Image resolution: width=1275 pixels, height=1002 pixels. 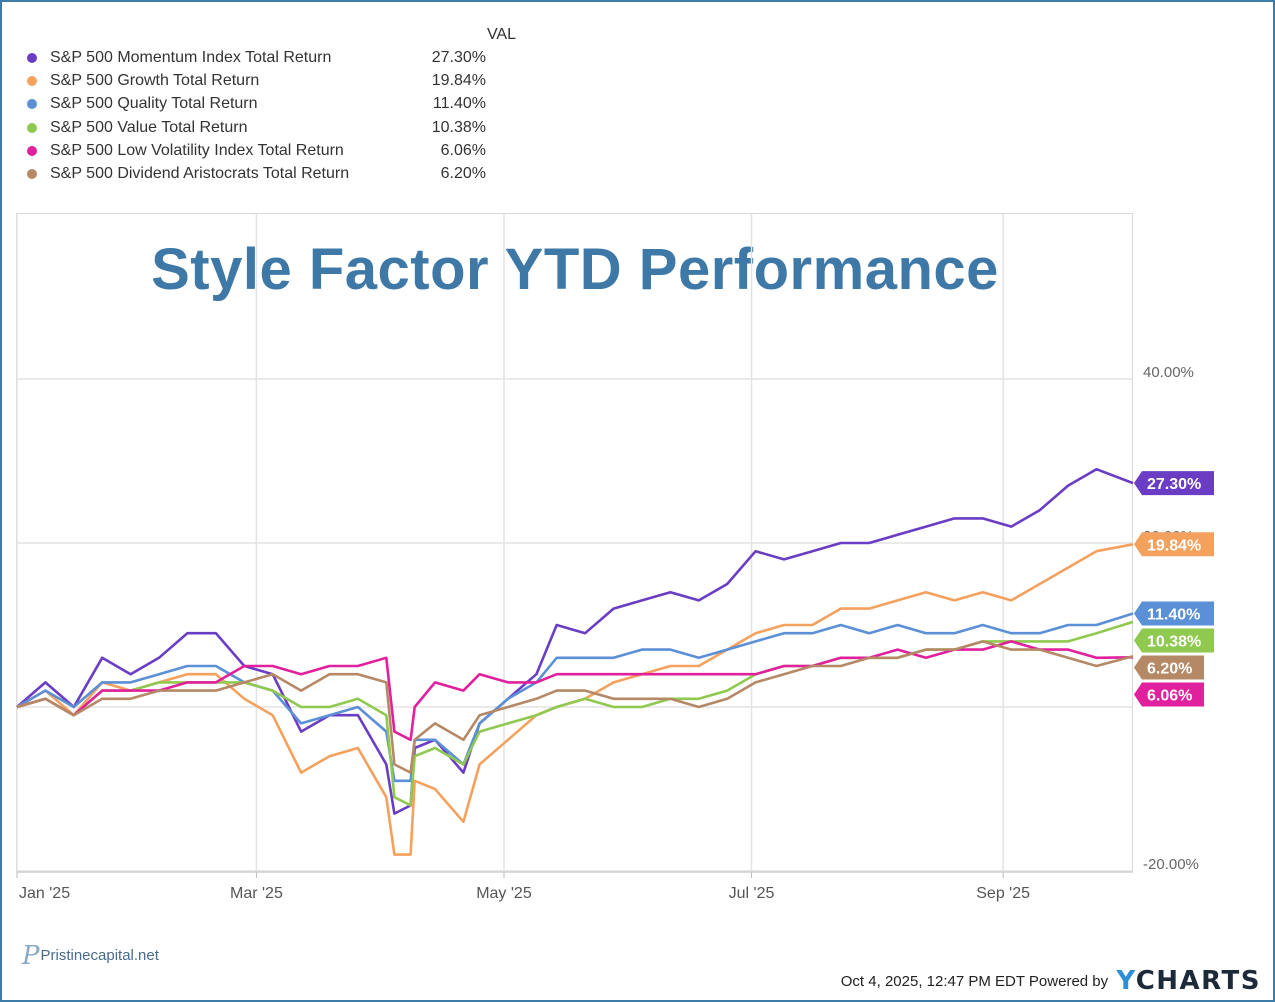 I want to click on legend-series-name: S&P 500 Quality Total Return, so click(x=154, y=104).